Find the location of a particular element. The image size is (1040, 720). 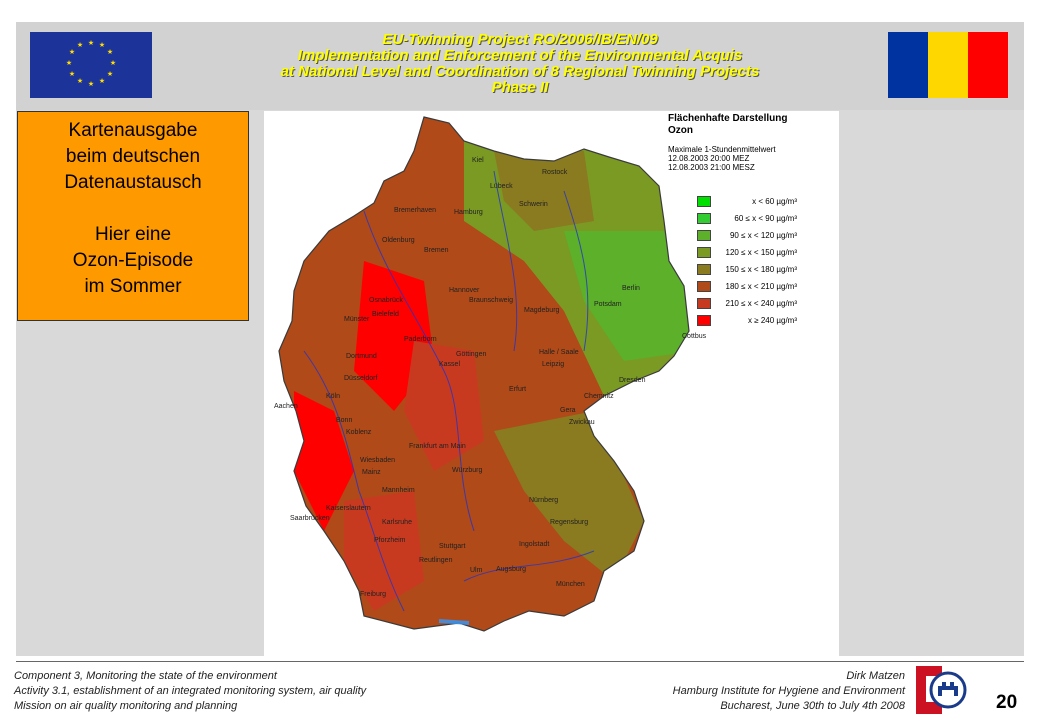

city-label: Bielefeld is located at coordinates (385, 314).